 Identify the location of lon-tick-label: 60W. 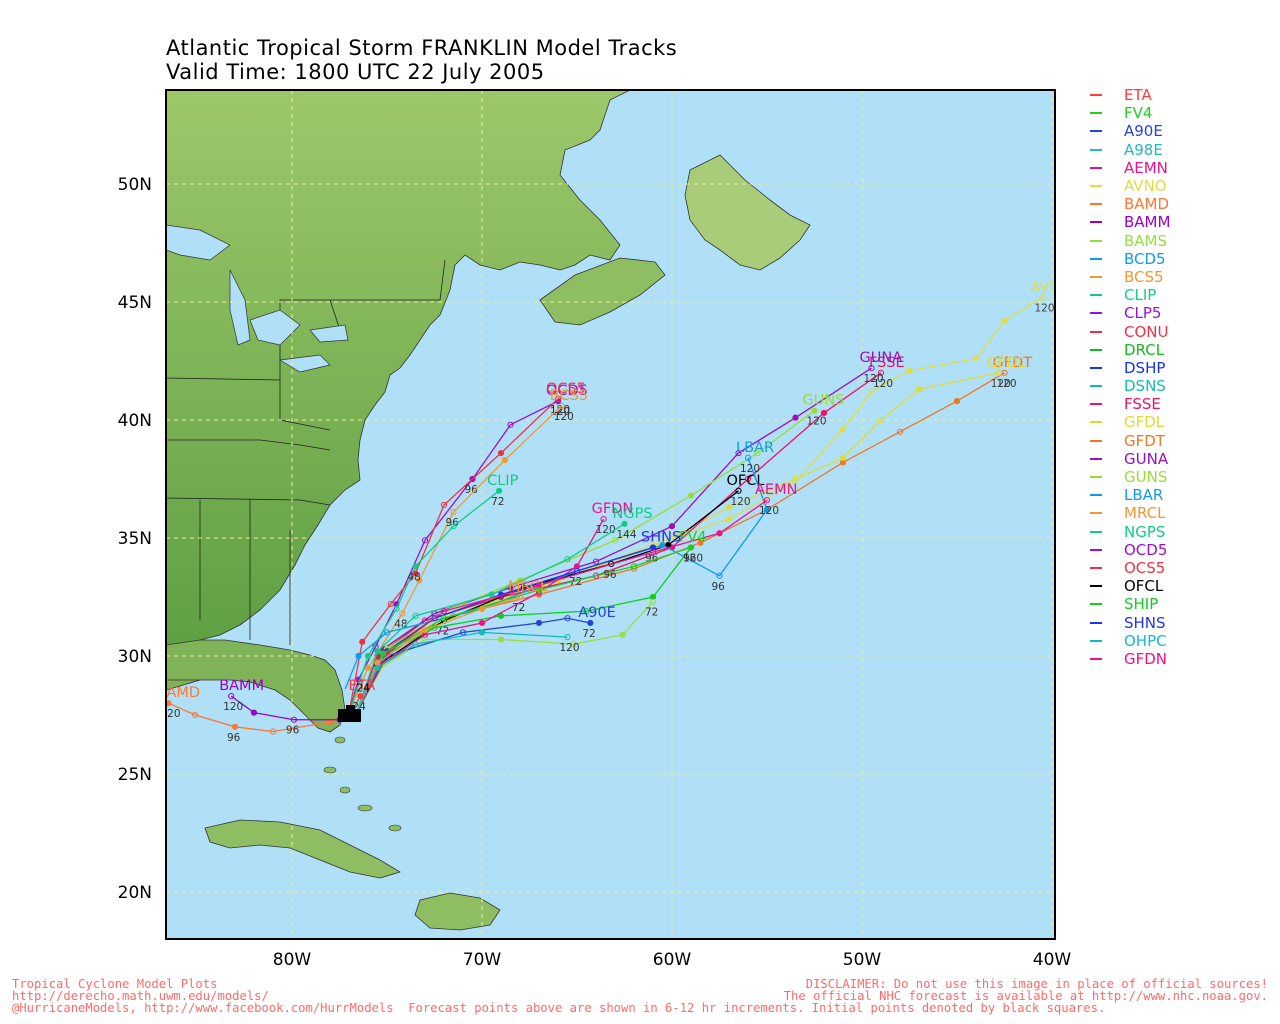
(672, 960).